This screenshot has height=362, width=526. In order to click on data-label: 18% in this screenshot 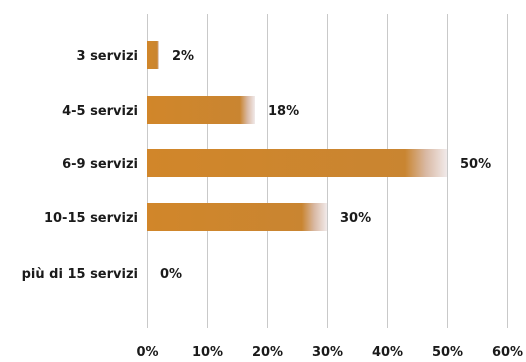, I will do `click(283, 111)`.